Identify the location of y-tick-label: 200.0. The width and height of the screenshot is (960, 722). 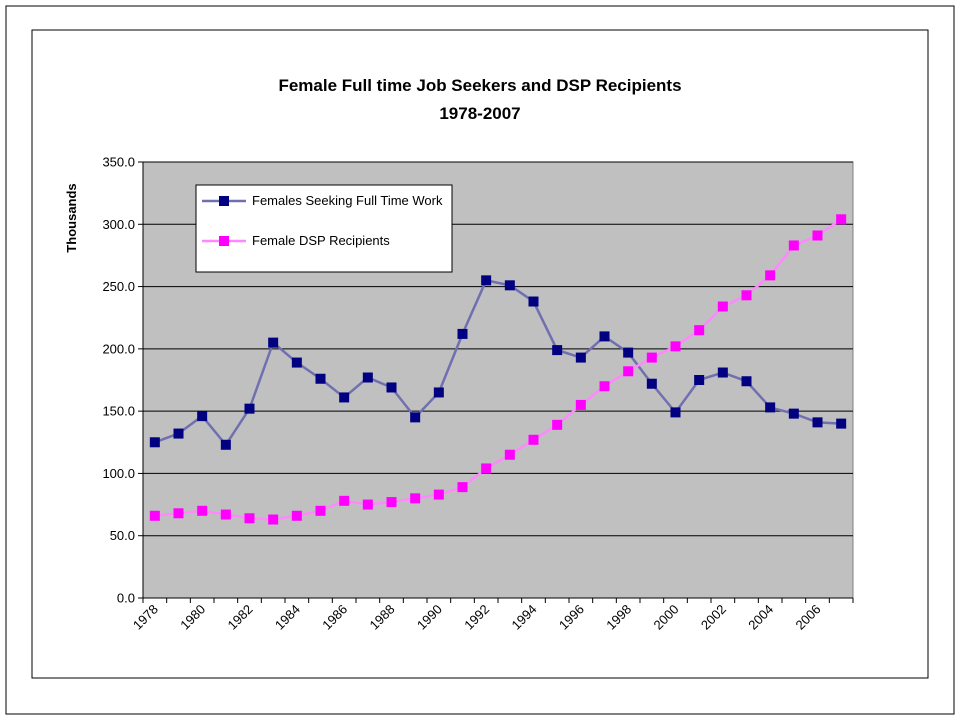
(118, 348).